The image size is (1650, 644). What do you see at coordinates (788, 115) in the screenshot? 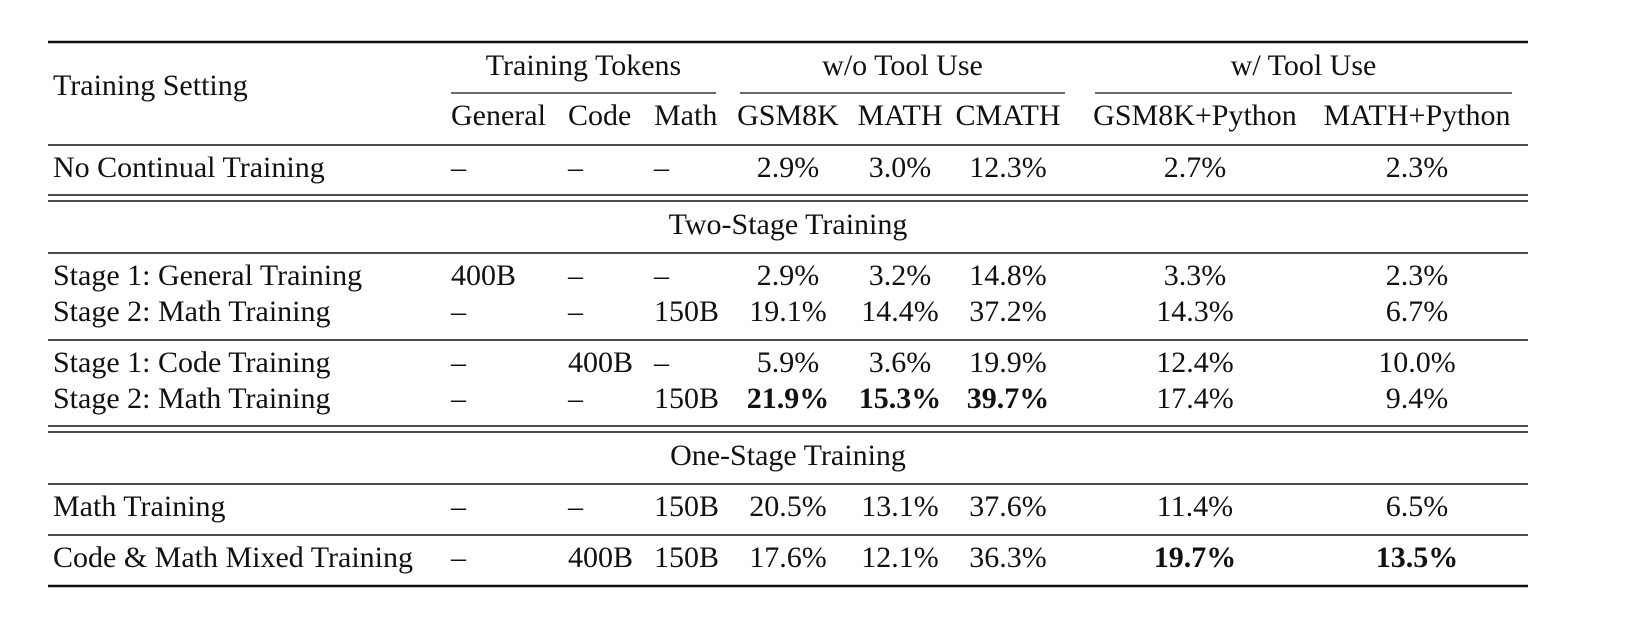
I see `column-header: GSM8K` at bounding box center [788, 115].